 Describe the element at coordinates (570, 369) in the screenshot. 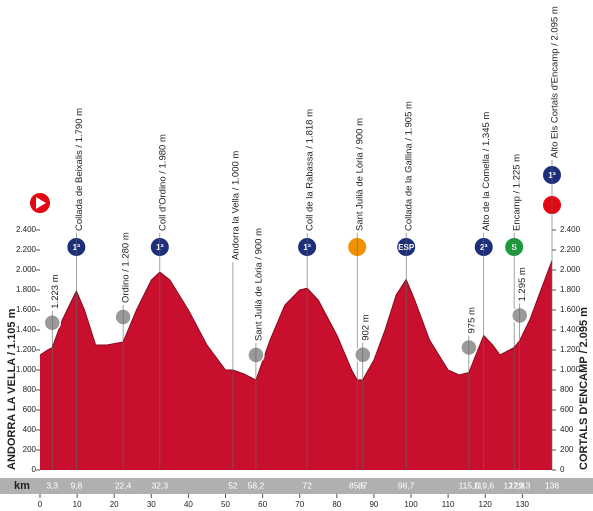

I see `y-tick-label-right: 1.000` at that location.